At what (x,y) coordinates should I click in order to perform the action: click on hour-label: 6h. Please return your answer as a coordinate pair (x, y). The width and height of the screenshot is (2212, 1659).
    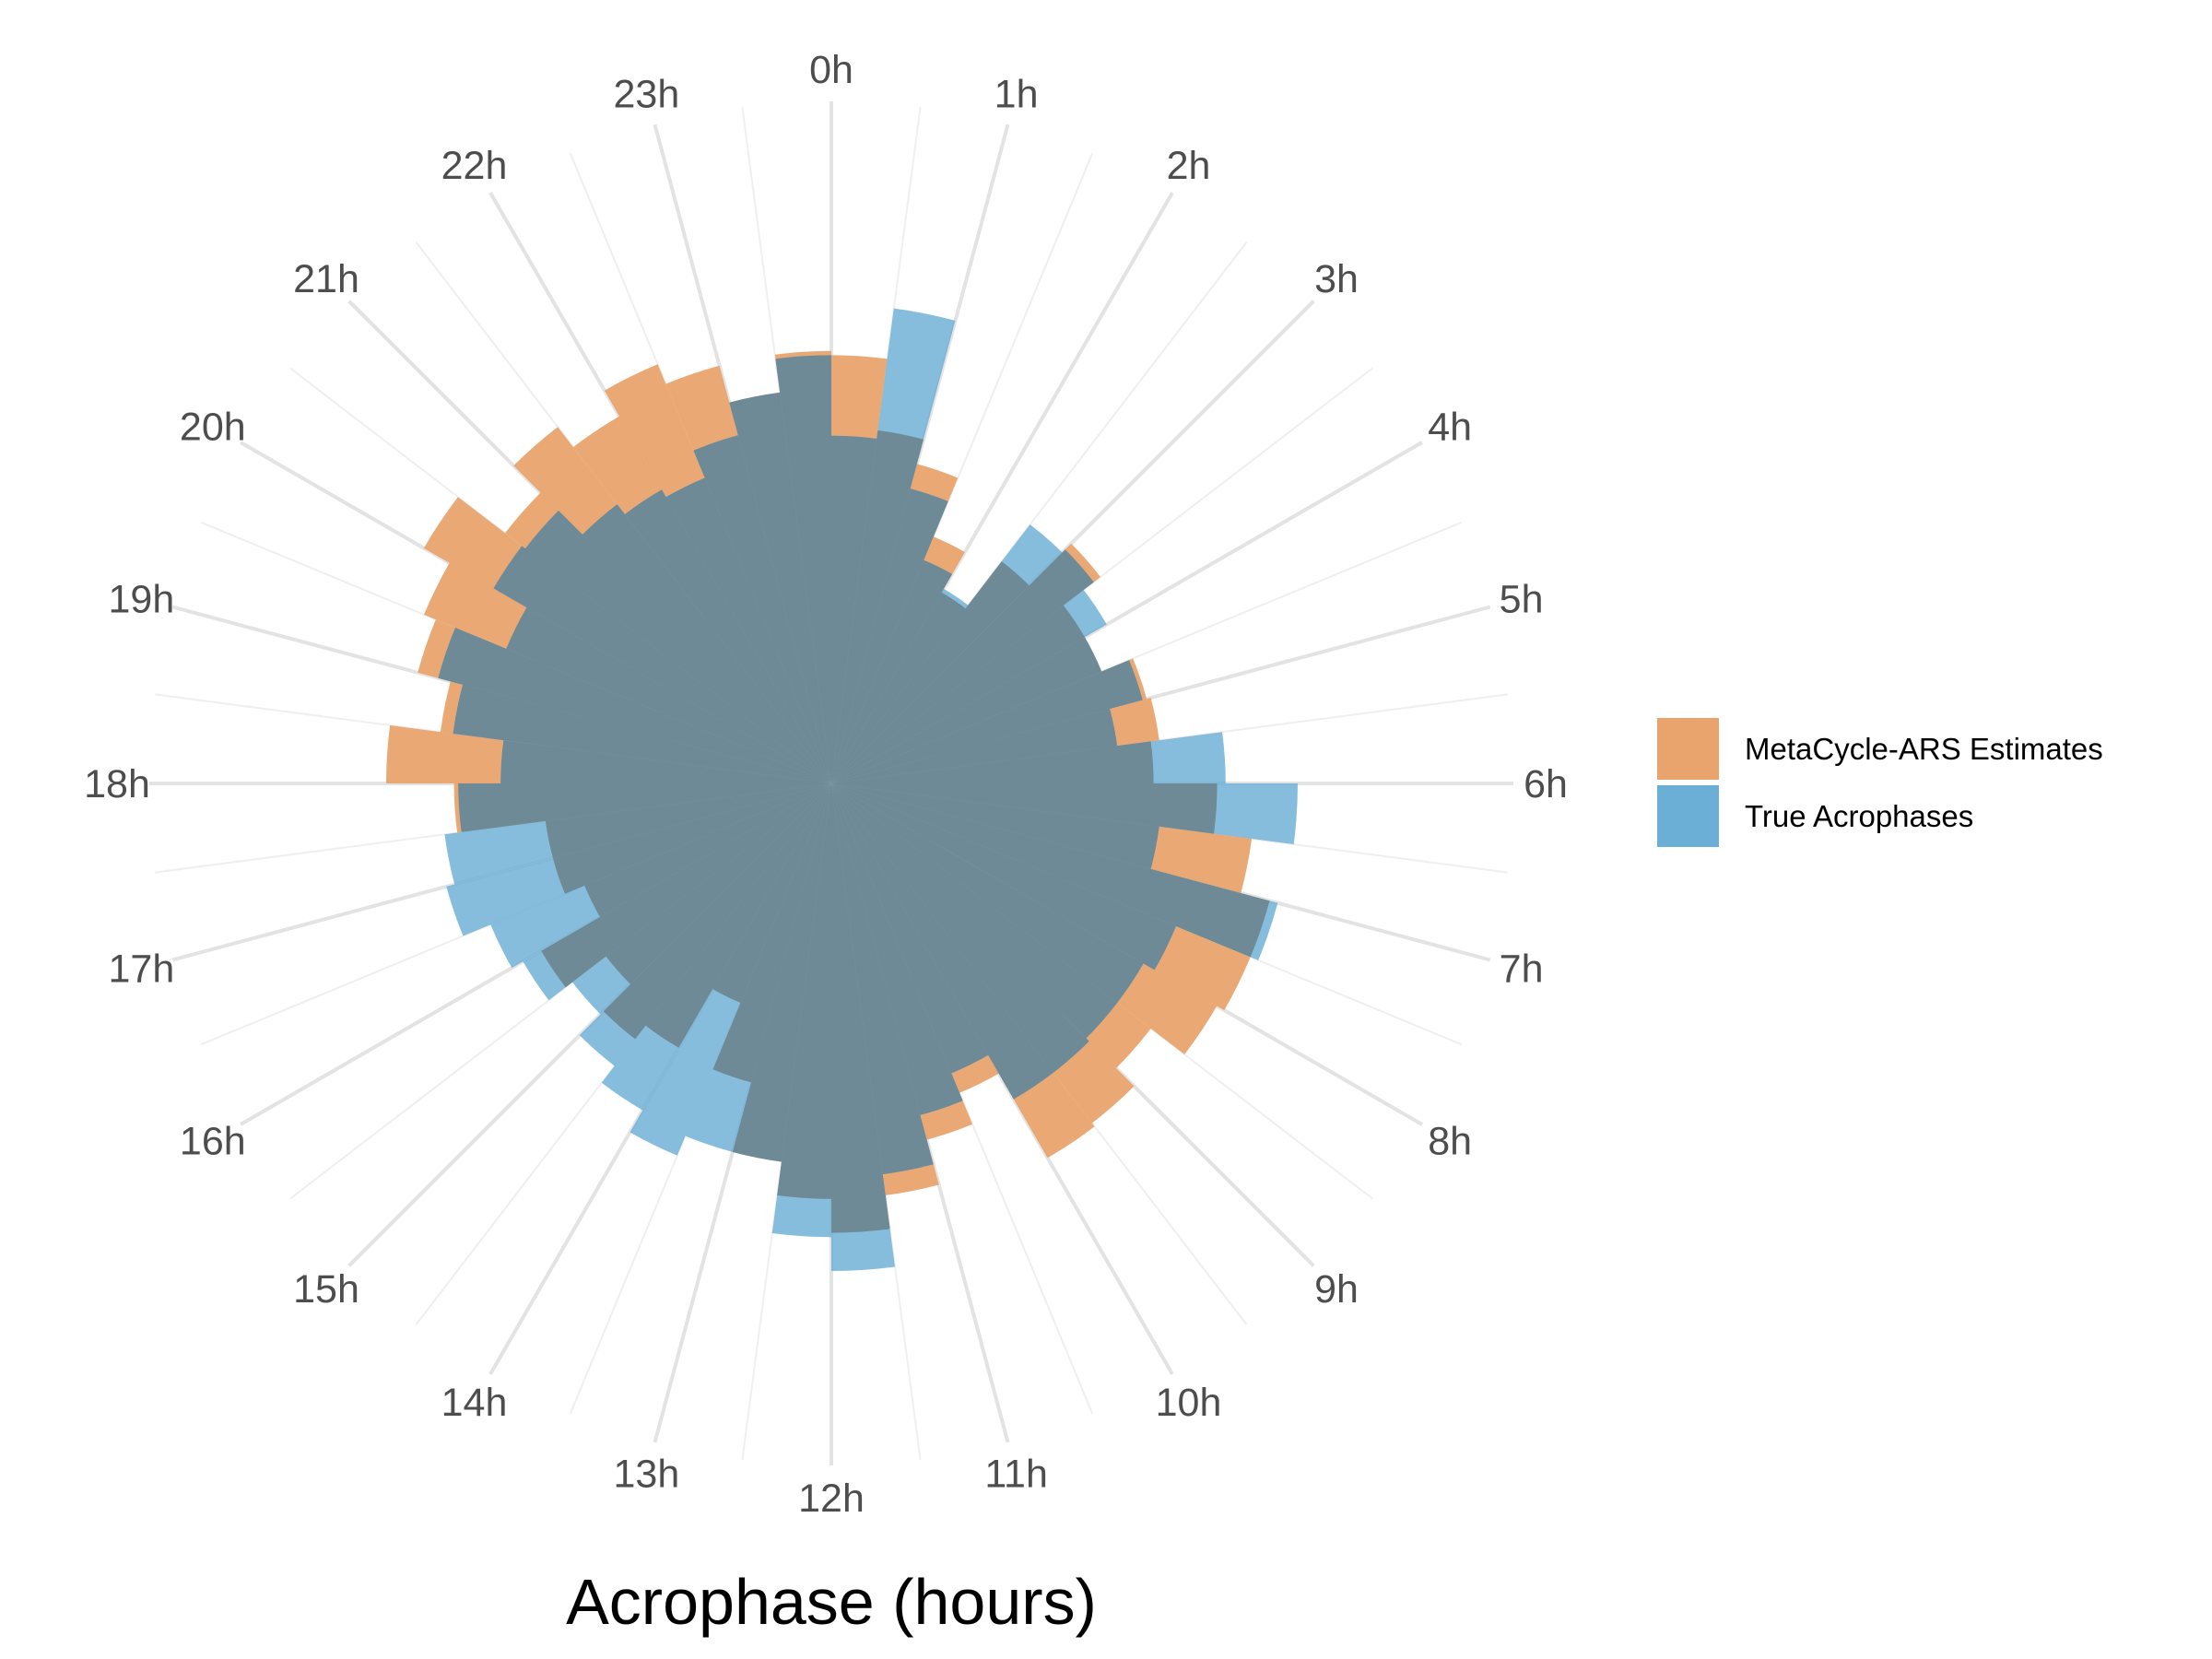
    Looking at the image, I should click on (1546, 784).